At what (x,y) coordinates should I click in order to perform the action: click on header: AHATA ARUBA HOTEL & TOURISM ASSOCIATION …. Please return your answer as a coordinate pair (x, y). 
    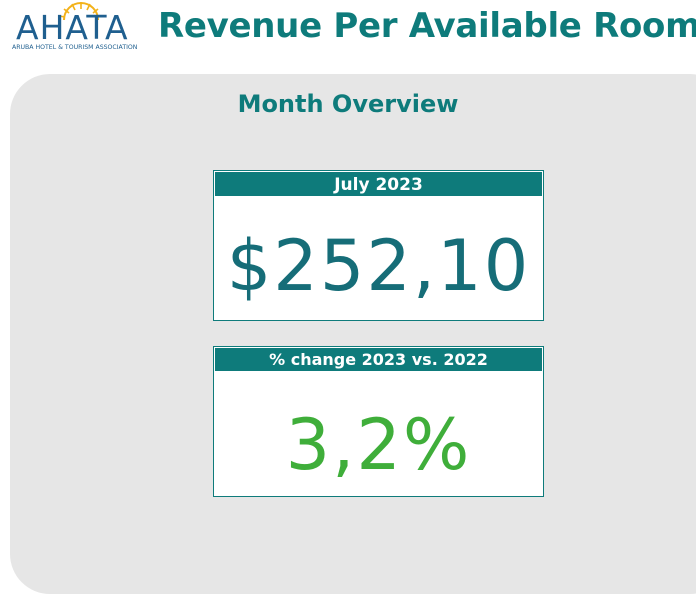
    Looking at the image, I should click on (348, 31).